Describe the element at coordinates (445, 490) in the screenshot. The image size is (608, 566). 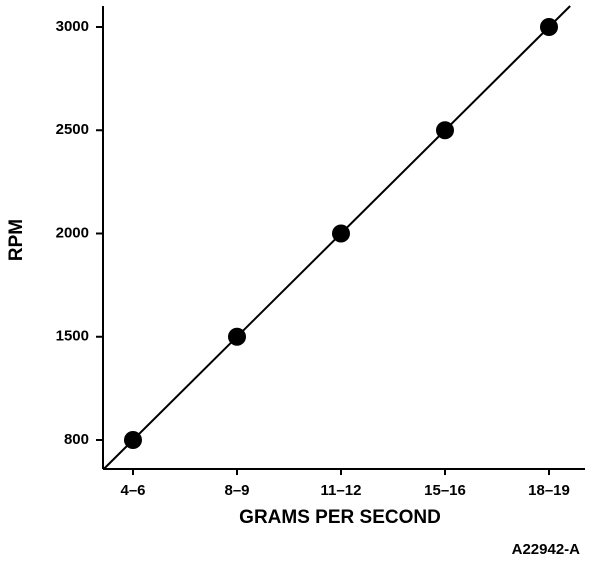
I see `x-tick-label: 15–16` at that location.